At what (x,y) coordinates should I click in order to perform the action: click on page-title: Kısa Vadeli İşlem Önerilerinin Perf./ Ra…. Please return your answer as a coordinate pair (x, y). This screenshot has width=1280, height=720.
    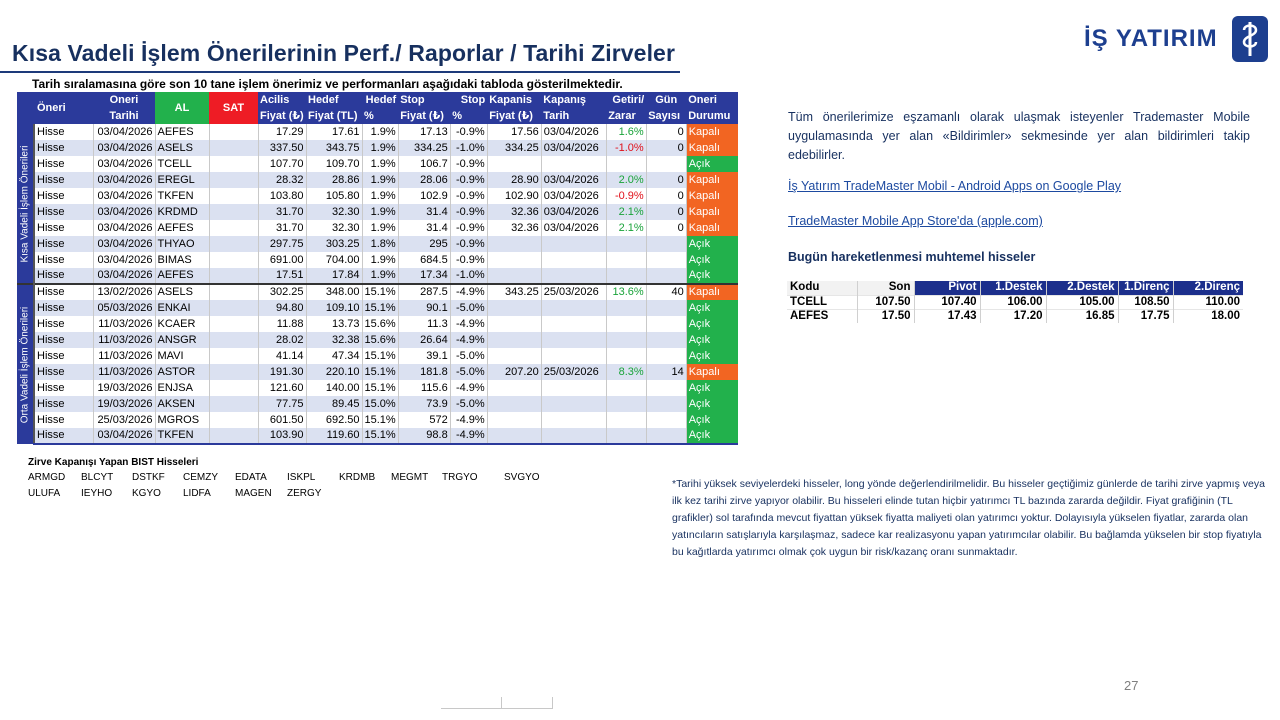
    Looking at the image, I should click on (343, 53).